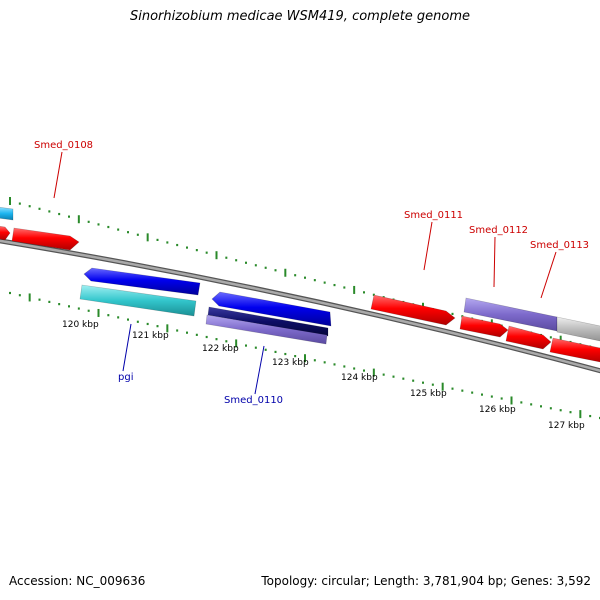 The height and width of the screenshot is (600, 600). Describe the element at coordinates (253, 400) in the screenshot. I see `gene-label-smed-0110: Smed_0110` at that location.